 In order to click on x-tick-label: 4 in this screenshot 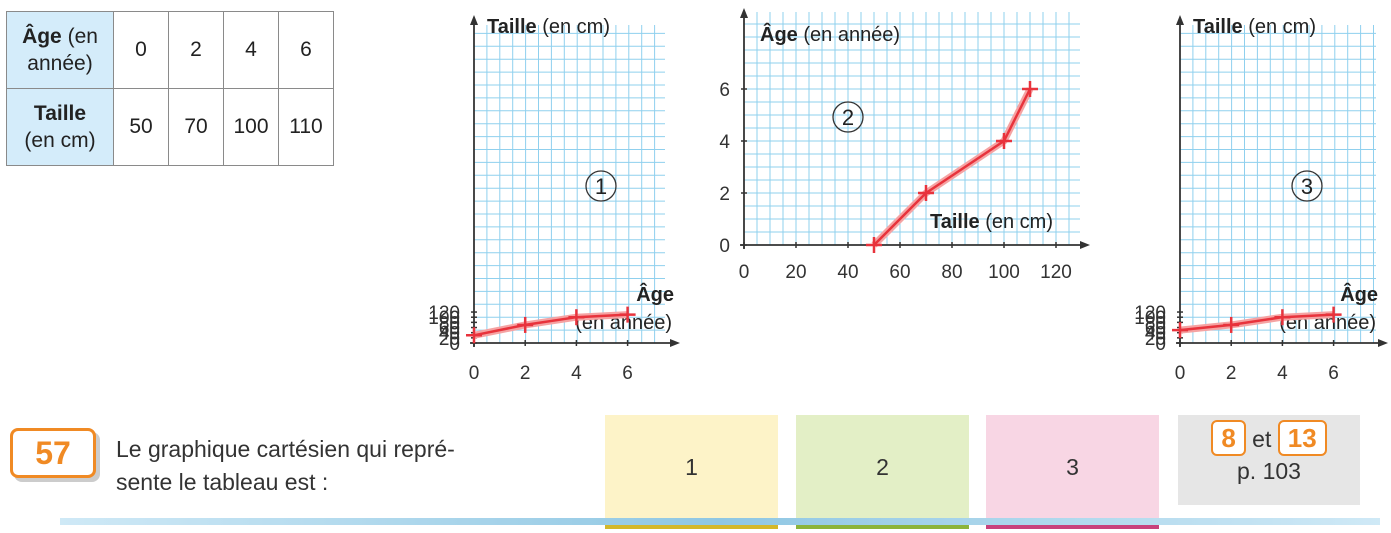, I will do `click(1282, 373)`.